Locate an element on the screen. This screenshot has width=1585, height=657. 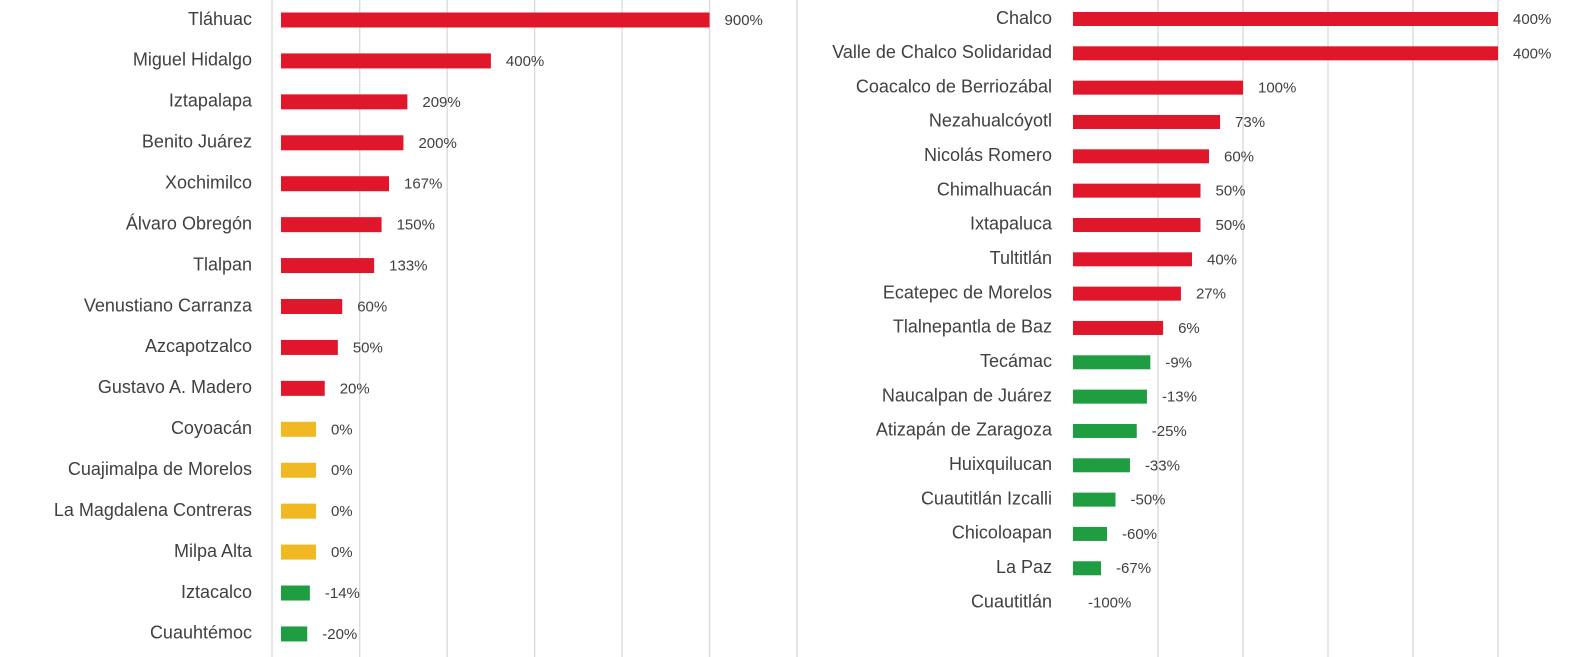
value-label: 209% is located at coordinates (441, 102).